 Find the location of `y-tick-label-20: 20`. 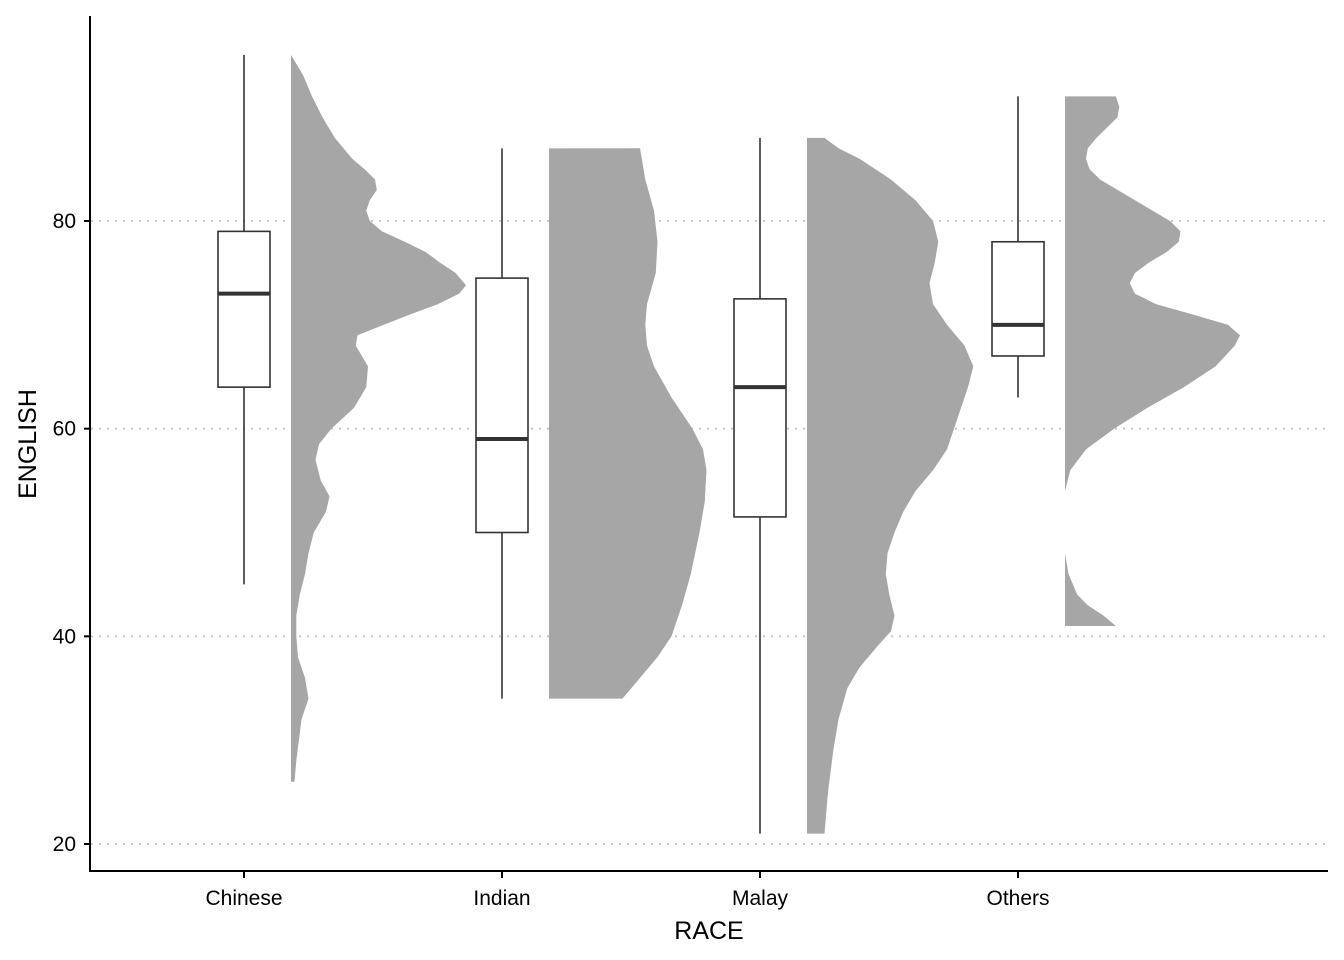

y-tick-label-20: 20 is located at coordinates (64, 844).